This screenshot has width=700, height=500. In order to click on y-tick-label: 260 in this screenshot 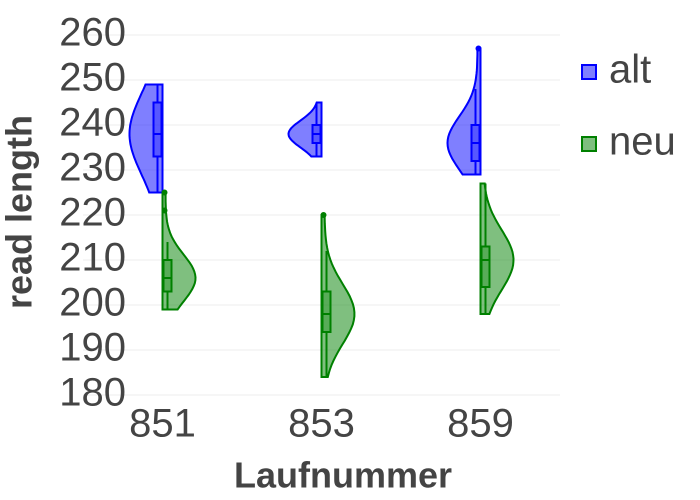, I will do `click(92, 33)`.